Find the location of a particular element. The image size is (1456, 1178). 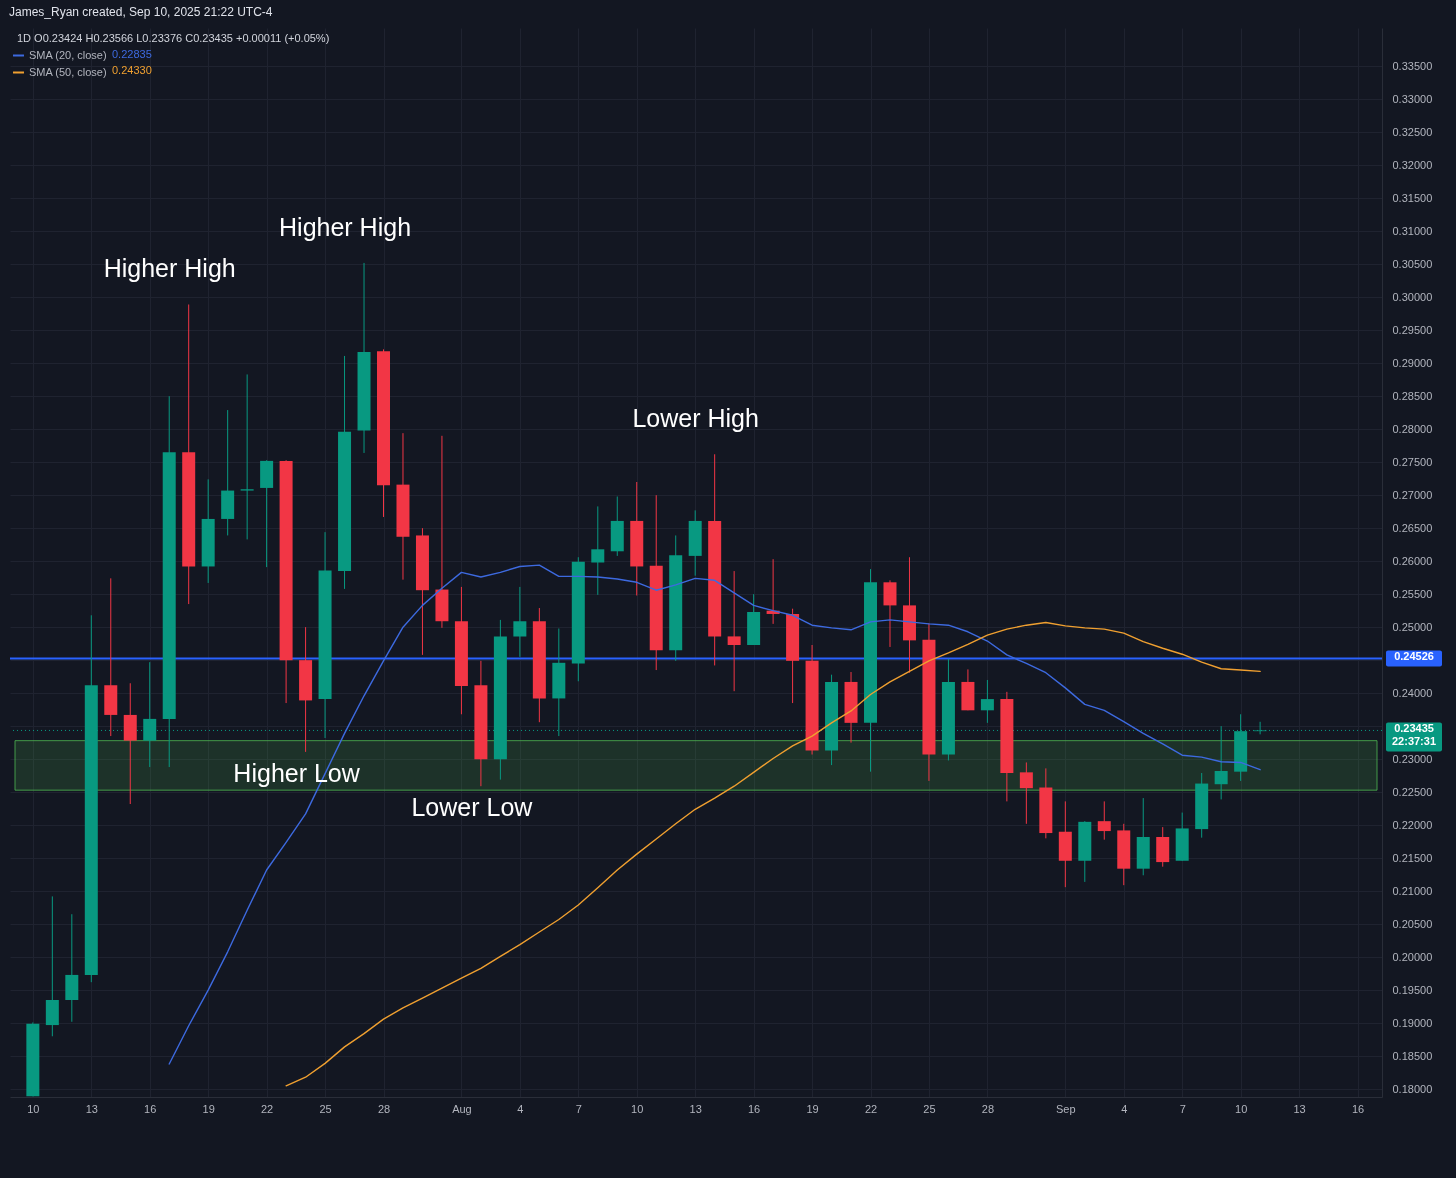

y-tick-label: 0.26000 is located at coordinates (1412, 560).